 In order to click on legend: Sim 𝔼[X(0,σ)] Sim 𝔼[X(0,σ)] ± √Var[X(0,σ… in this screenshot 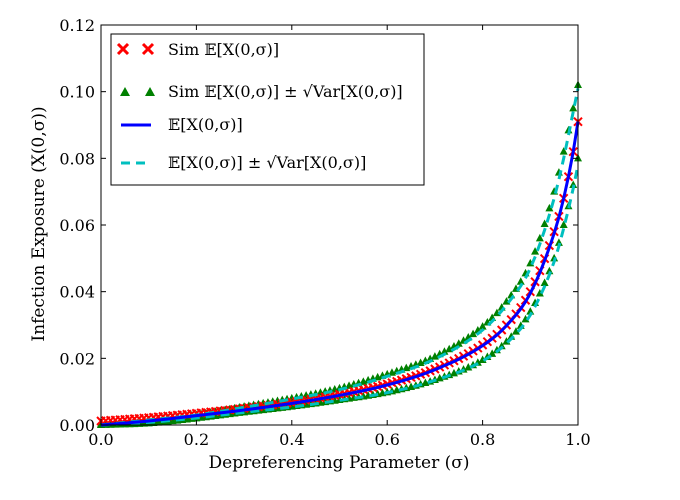, I will do `click(267, 109)`.